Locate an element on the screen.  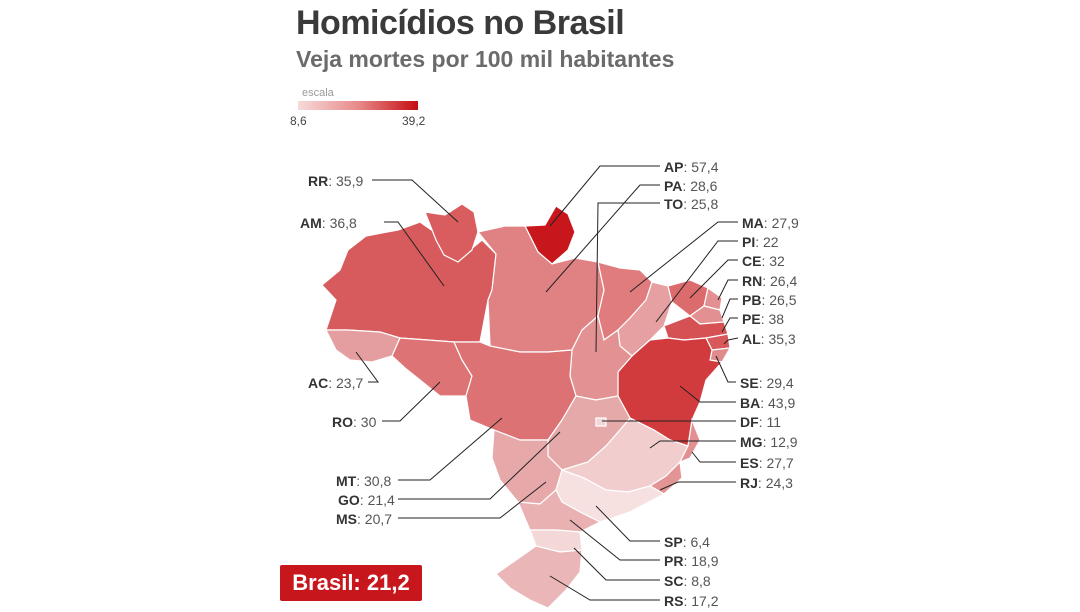
leader-PI is located at coordinates (696, 281).